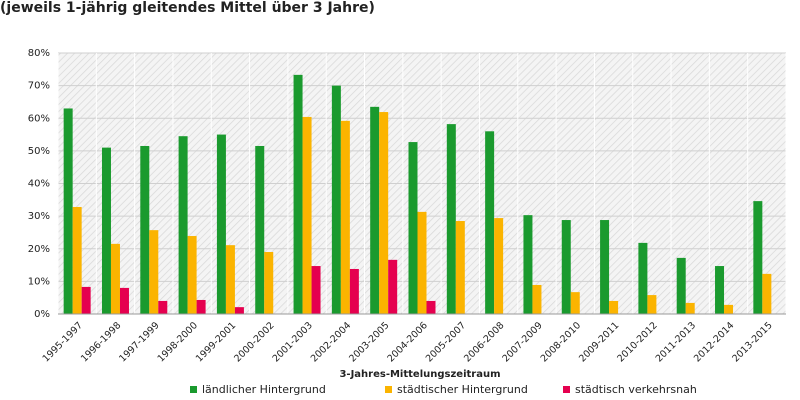 This screenshot has height=400, width=800. Describe the element at coordinates (42, 314) in the screenshot. I see `y-tick-label: 0%` at that location.